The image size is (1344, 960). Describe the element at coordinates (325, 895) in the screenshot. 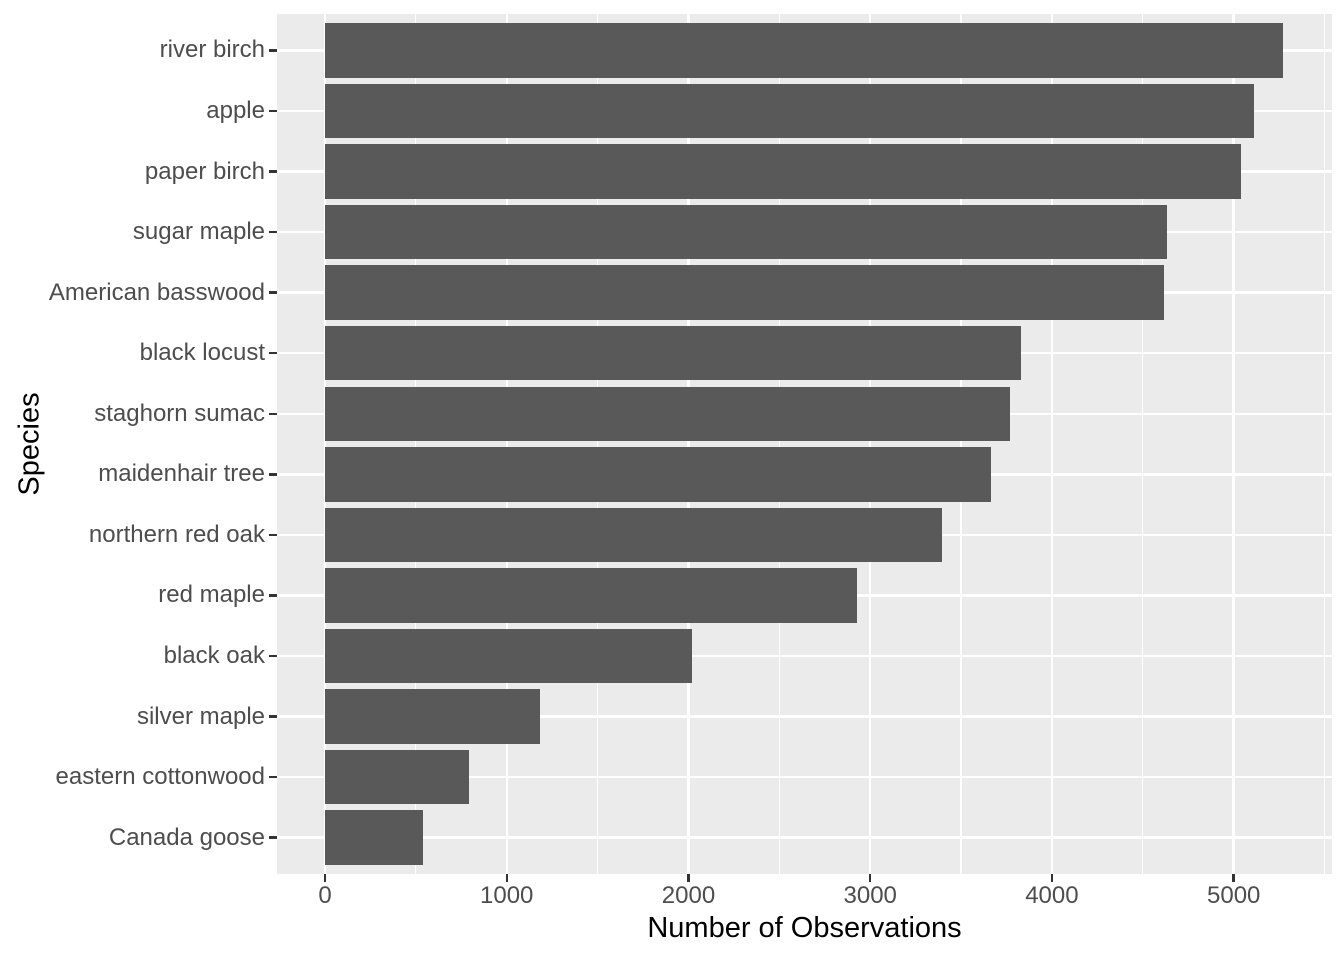

I see `x-tick-label: 0` at that location.